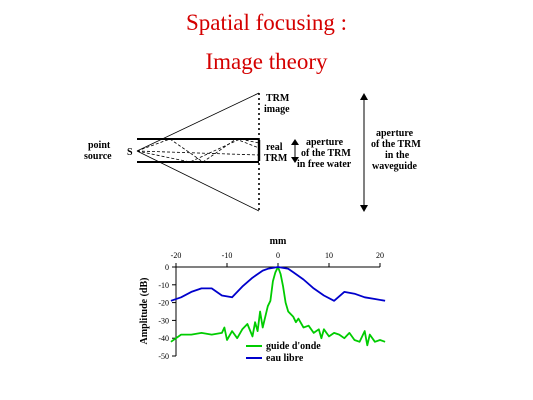 Image resolution: width=533 pixels, height=400 pixels. What do you see at coordinates (325, 142) in the screenshot?
I see `aperture-free-water-line1: aperture` at bounding box center [325, 142].